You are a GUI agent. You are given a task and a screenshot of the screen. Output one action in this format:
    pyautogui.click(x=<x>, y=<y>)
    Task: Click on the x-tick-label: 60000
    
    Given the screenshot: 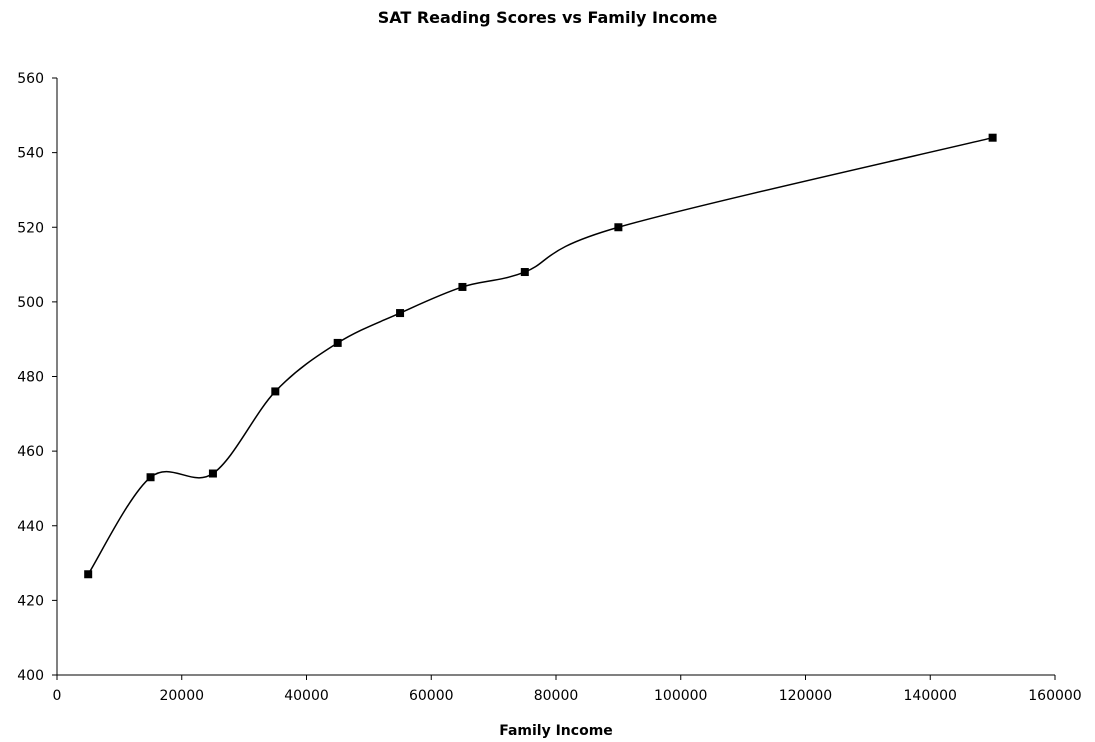 What is the action you would take?
    pyautogui.click(x=431, y=696)
    